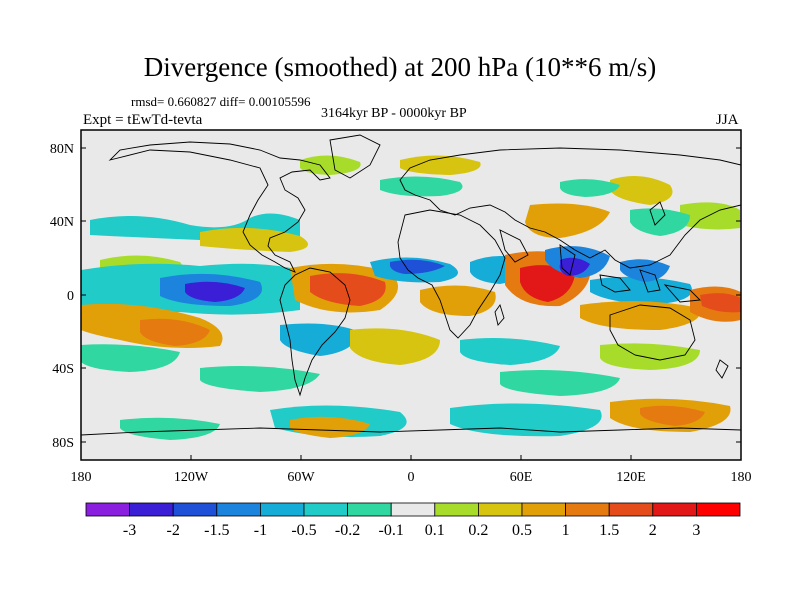  What do you see at coordinates (609, 530) in the screenshot?
I see `colorbar-label: 1.5` at bounding box center [609, 530].